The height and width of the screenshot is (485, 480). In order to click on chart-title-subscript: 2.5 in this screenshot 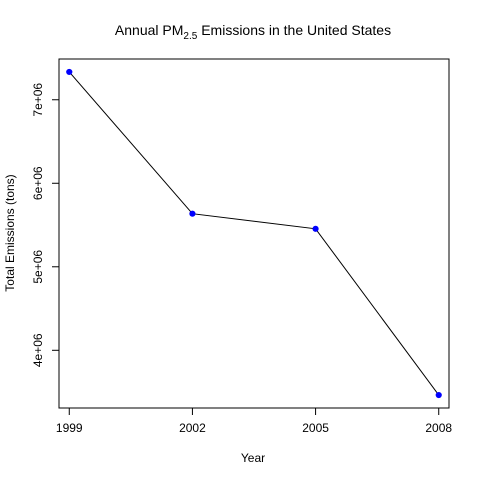, I will do `click(190, 36)`.